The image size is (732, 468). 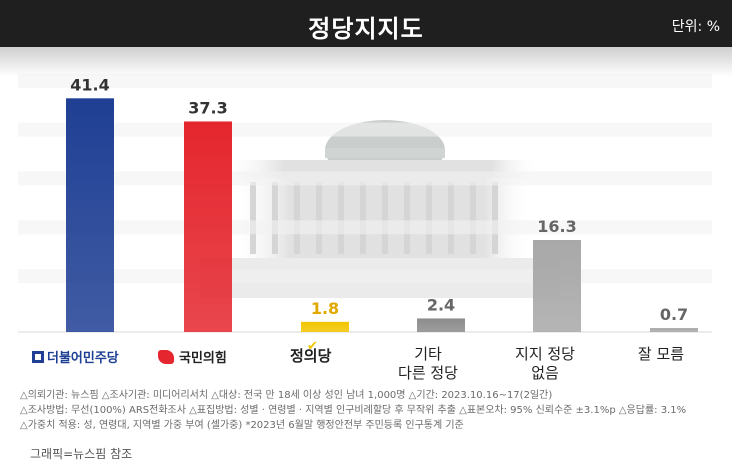 I want to click on value-label-5: 16.3, so click(x=556, y=226).